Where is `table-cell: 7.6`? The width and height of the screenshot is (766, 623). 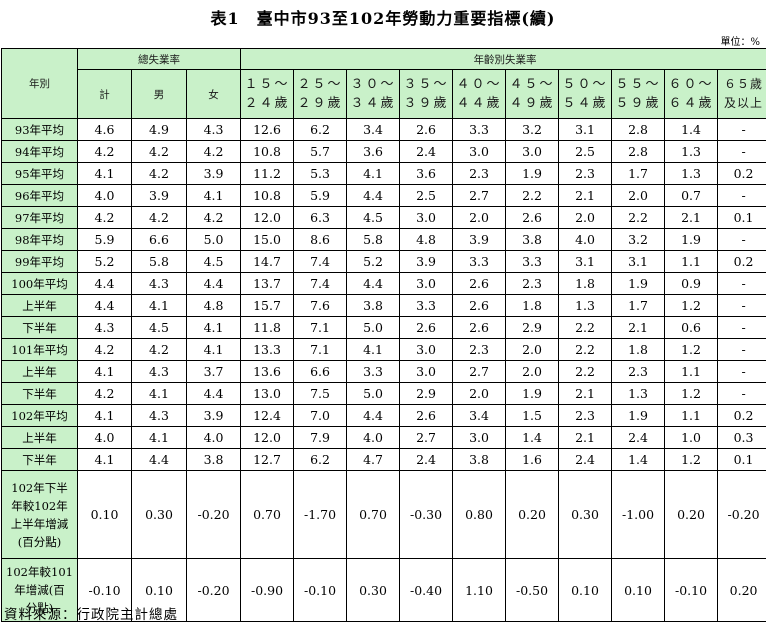 table-cell: 7.6 is located at coordinates (320, 305).